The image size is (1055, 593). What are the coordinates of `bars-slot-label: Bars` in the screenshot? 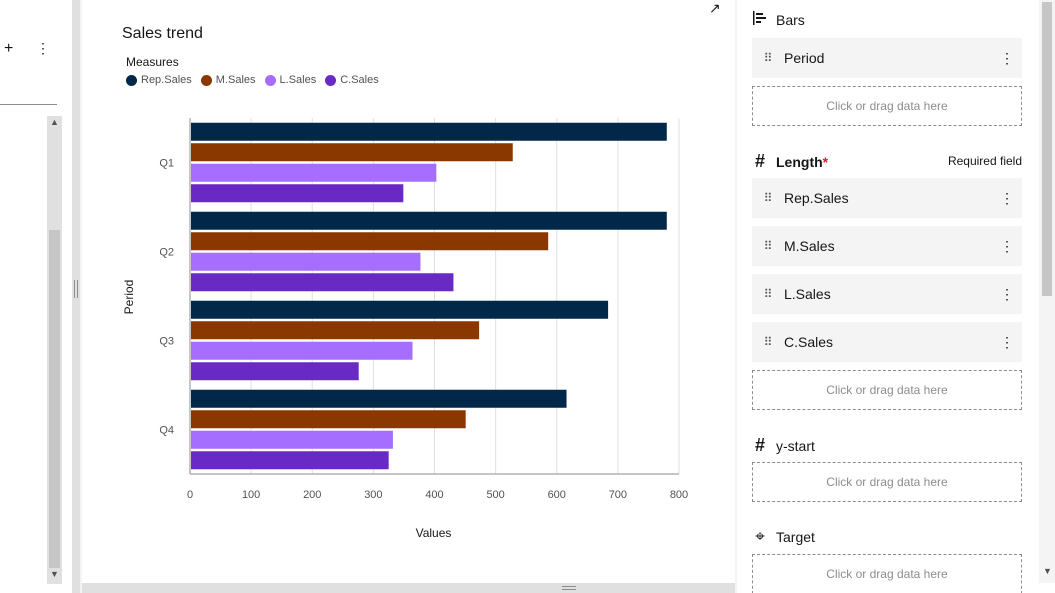 It's located at (790, 19).